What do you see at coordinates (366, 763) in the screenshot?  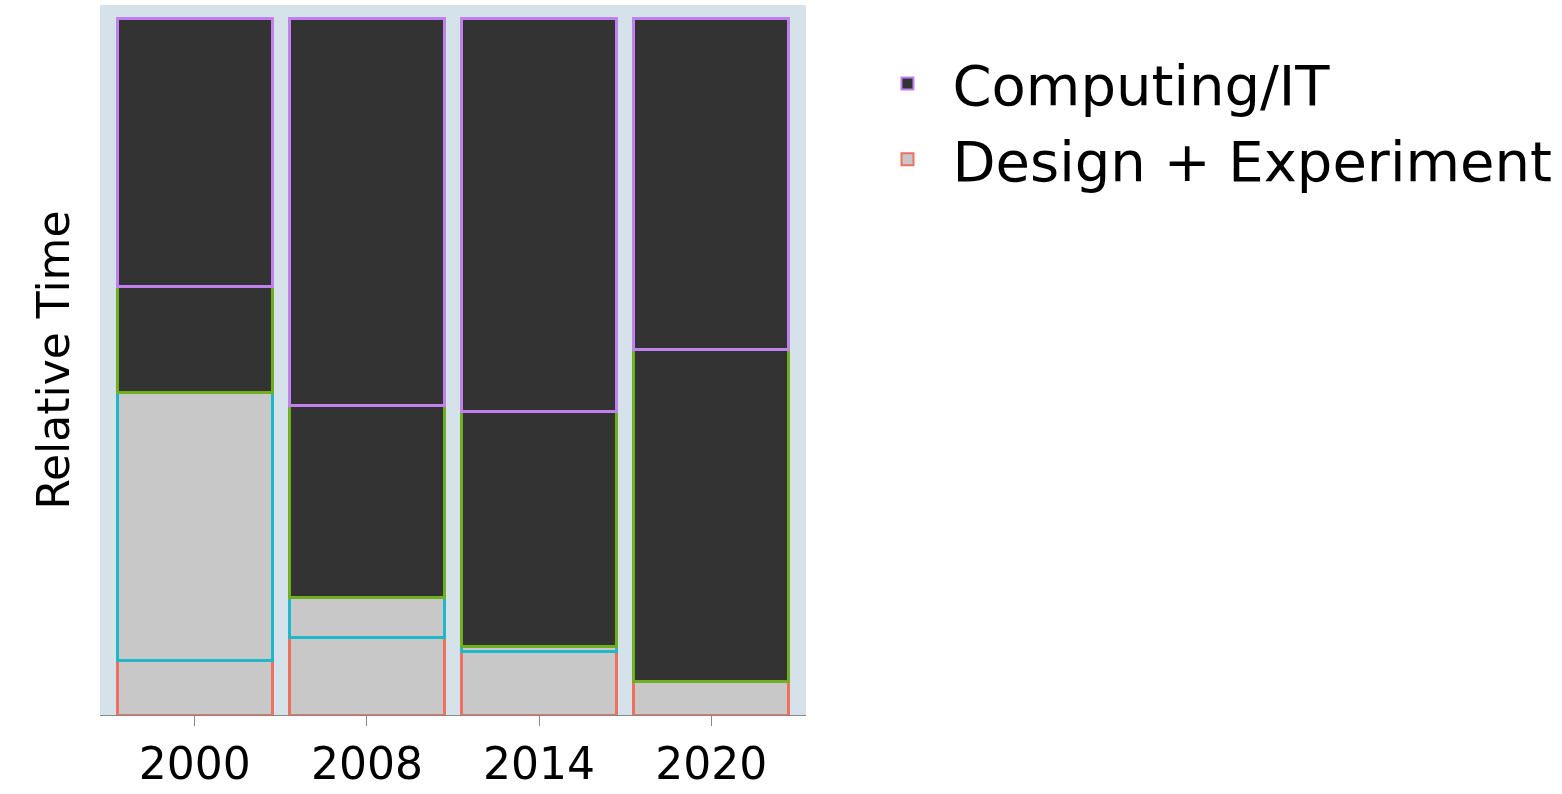 I see `x-tick-label: 2008` at bounding box center [366, 763].